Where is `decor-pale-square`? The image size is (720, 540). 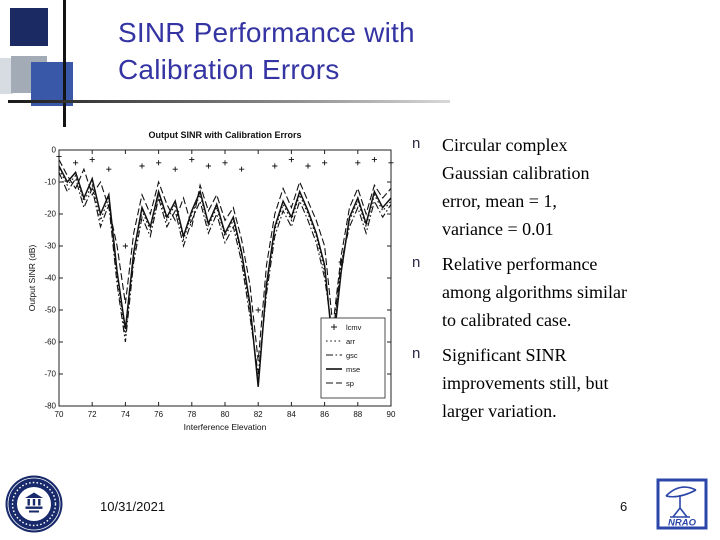
decor-pale-square is located at coordinates (6, 76).